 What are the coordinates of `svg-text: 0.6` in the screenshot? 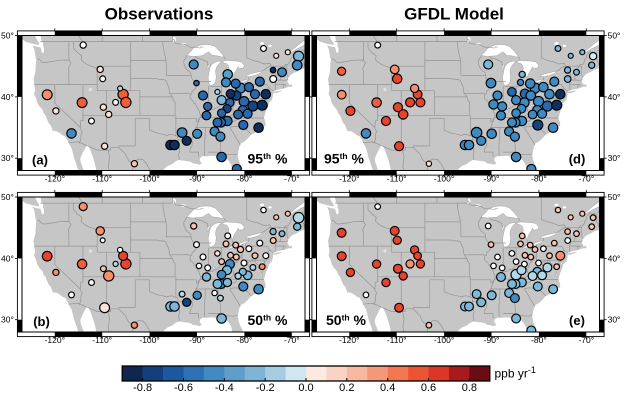 It's located at (428, 388).